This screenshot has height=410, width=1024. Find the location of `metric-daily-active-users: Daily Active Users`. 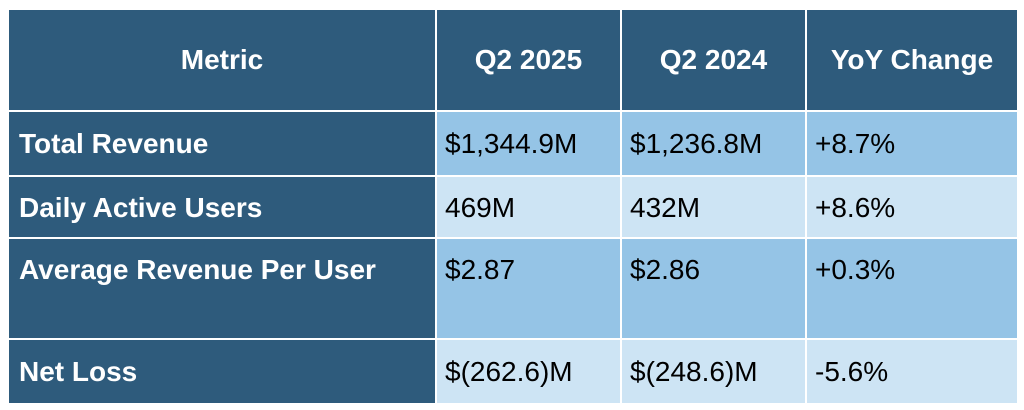

metric-daily-active-users: Daily Active Users is located at coordinates (222, 207).